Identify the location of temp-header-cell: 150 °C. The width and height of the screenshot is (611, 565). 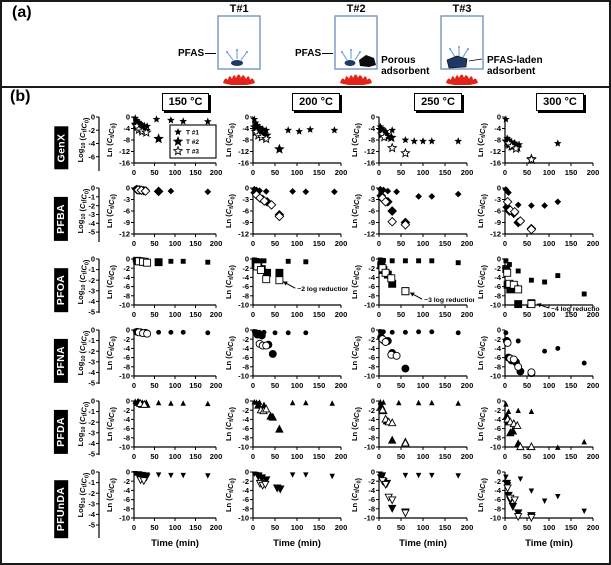
(158, 102).